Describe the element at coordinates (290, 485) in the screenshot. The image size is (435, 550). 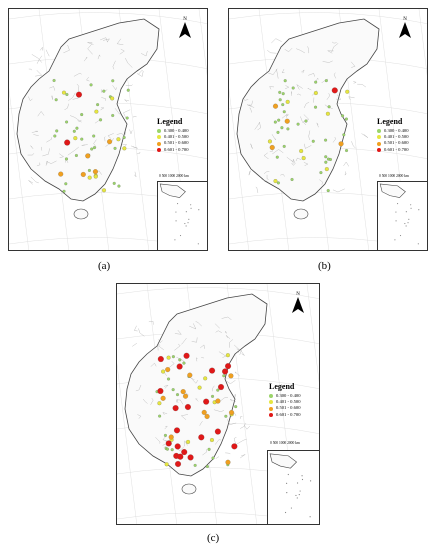
I see `inset-geometry` at that location.